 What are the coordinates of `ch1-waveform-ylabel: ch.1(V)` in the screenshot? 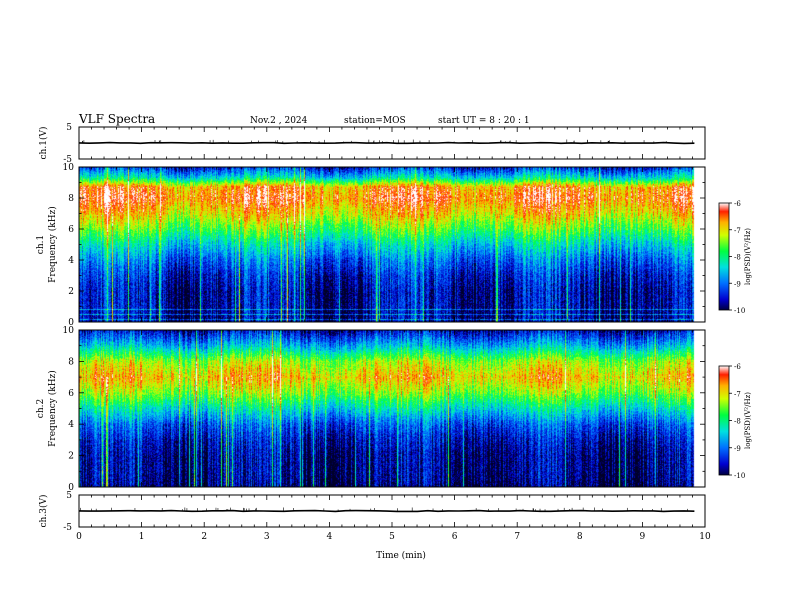 It's located at (43, 143).